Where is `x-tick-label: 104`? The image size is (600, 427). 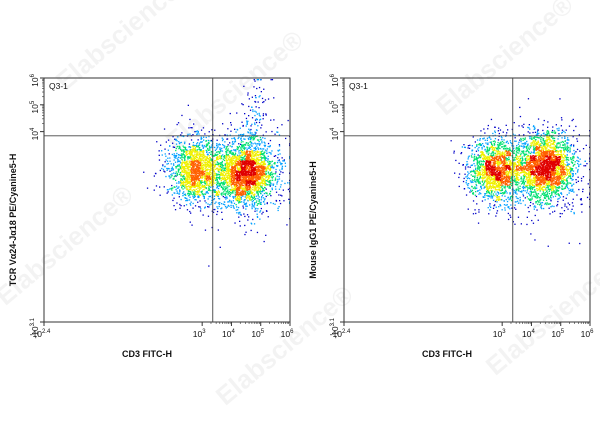 x-tick-label: 104 is located at coordinates (228, 334).